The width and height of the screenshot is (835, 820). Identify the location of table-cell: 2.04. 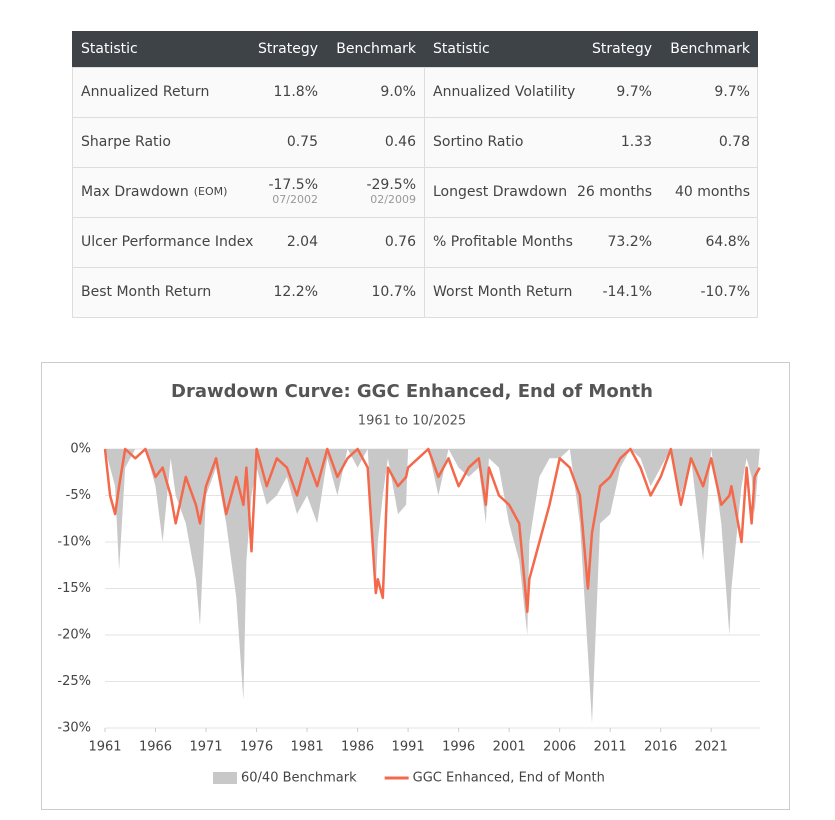
(302, 242).